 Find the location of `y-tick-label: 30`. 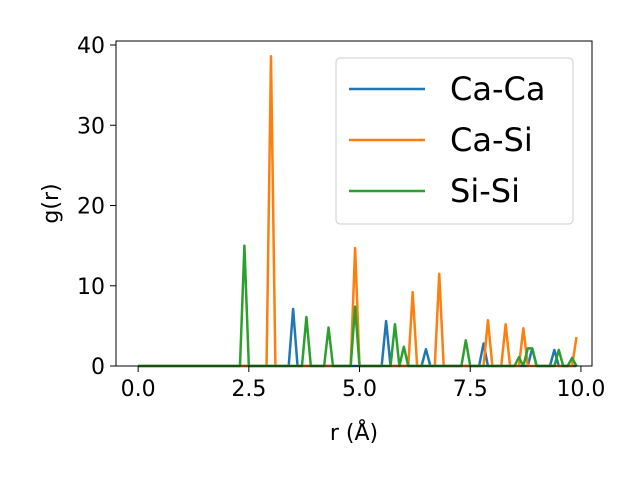

y-tick-label: 30 is located at coordinates (91, 126).